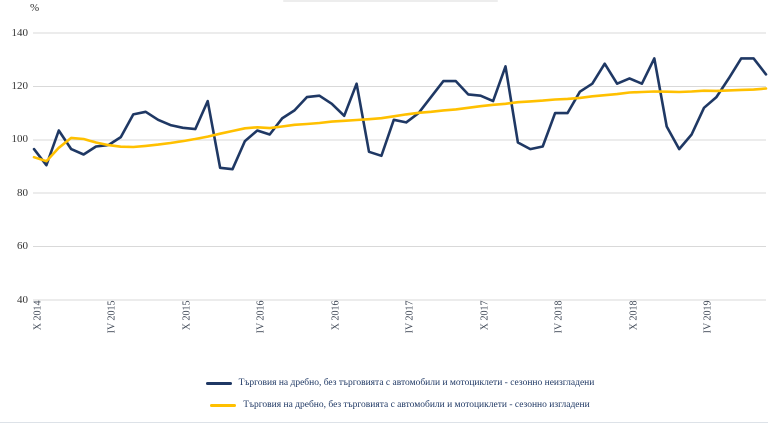 This screenshot has width=768, height=432. What do you see at coordinates (218, 383) in the screenshot?
I see `legend-line-swatch-unadjusted` at bounding box center [218, 383].